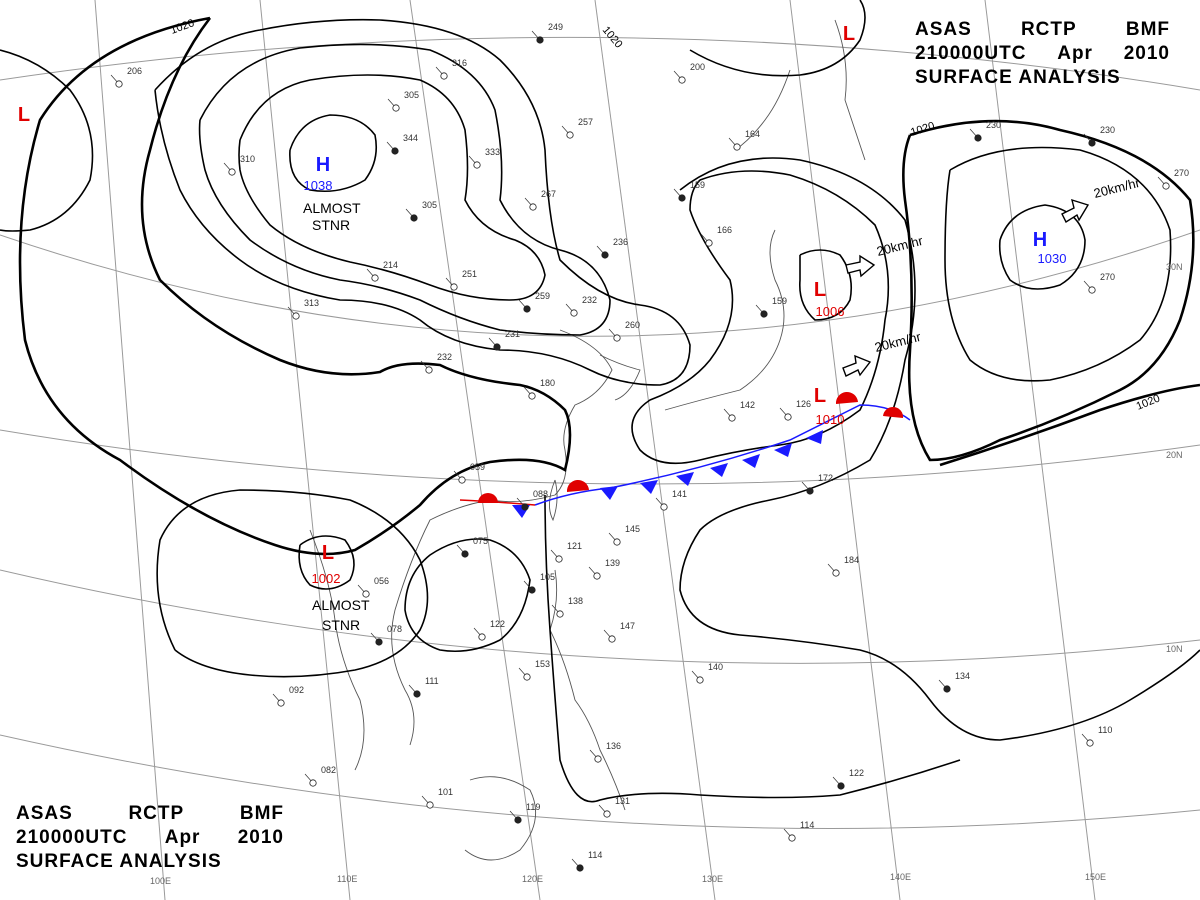  What do you see at coordinates (459, 63) in the screenshot?
I see `station-pressure: 316` at bounding box center [459, 63].